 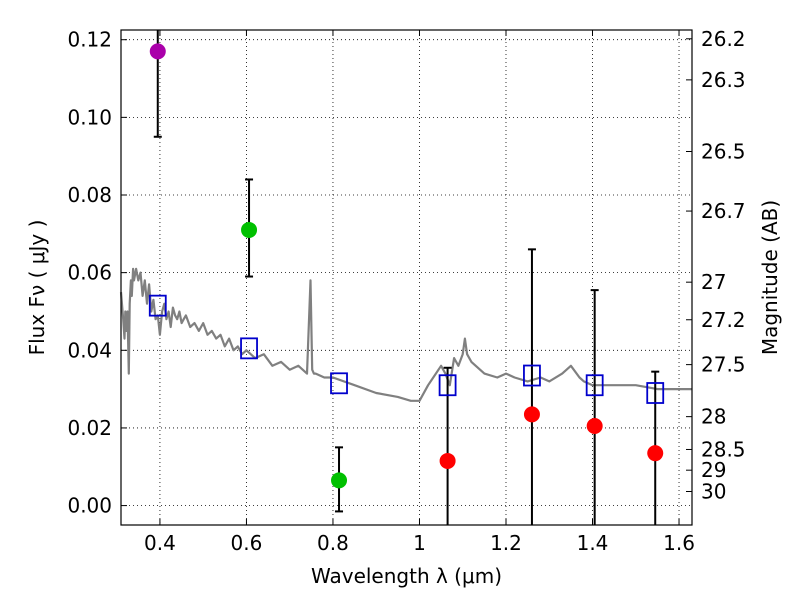 I want to click on y-tick-label: 0.02, so click(x=89, y=428).